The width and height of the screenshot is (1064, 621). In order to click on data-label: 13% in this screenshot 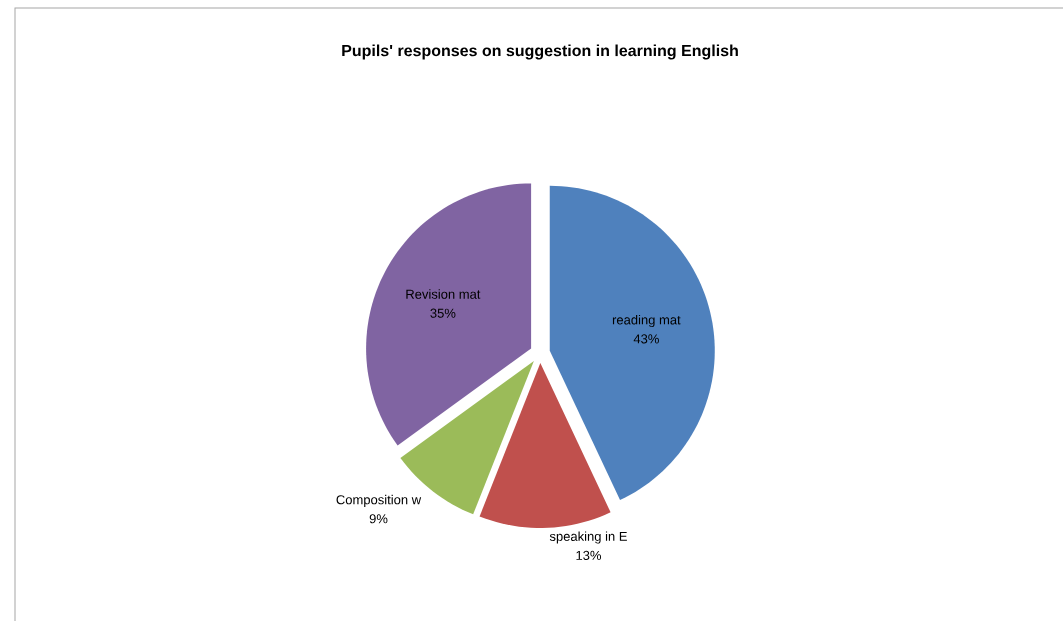, I will do `click(589, 555)`.